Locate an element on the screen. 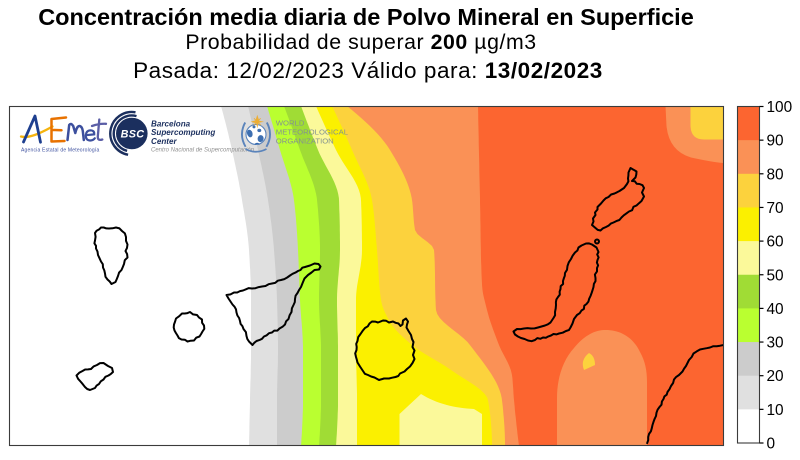 The height and width of the screenshot is (460, 800). svg-text: 30 is located at coordinates (775, 343).